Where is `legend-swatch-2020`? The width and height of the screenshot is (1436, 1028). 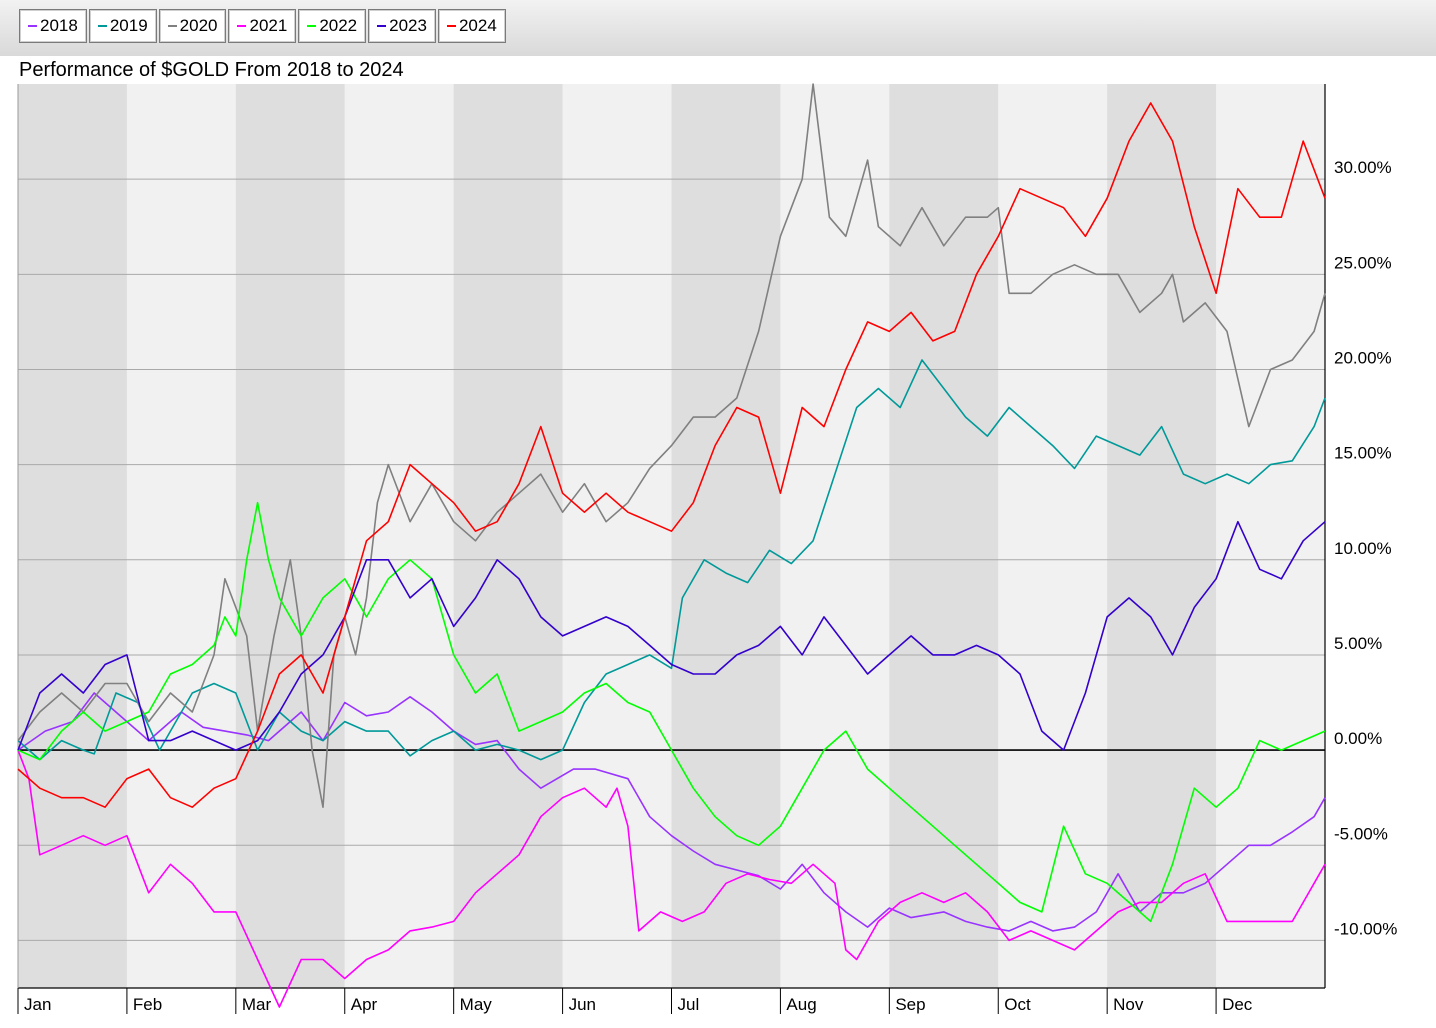
legend-swatch-2020 is located at coordinates (172, 26).